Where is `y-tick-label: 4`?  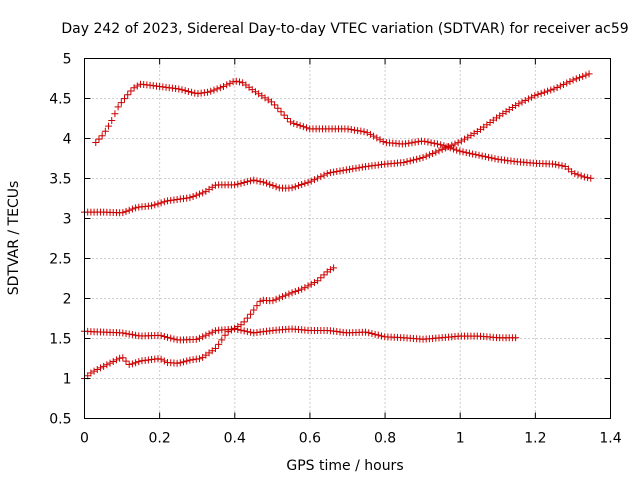
y-tick-label: 4 is located at coordinates (67, 140).